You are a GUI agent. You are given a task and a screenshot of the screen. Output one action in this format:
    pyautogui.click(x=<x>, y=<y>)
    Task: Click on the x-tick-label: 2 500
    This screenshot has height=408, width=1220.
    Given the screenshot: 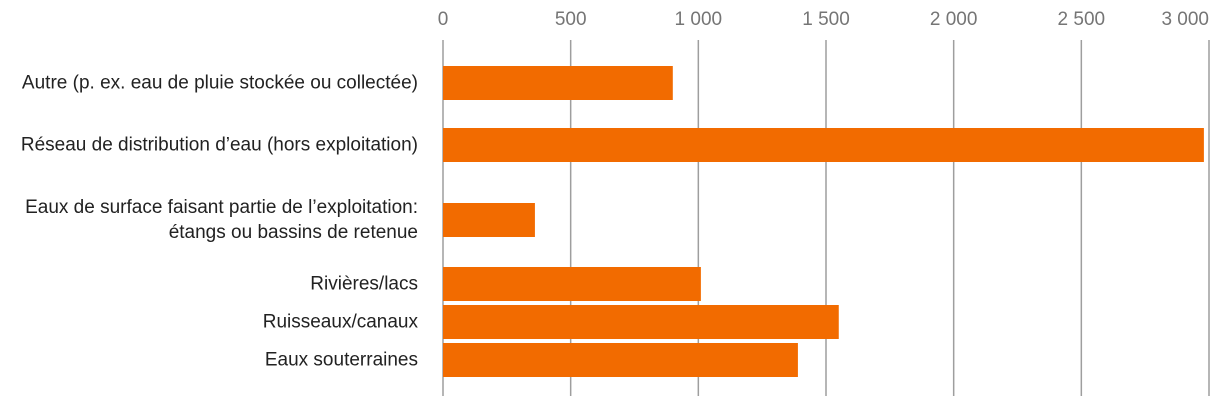 What is the action you would take?
    pyautogui.click(x=1082, y=19)
    